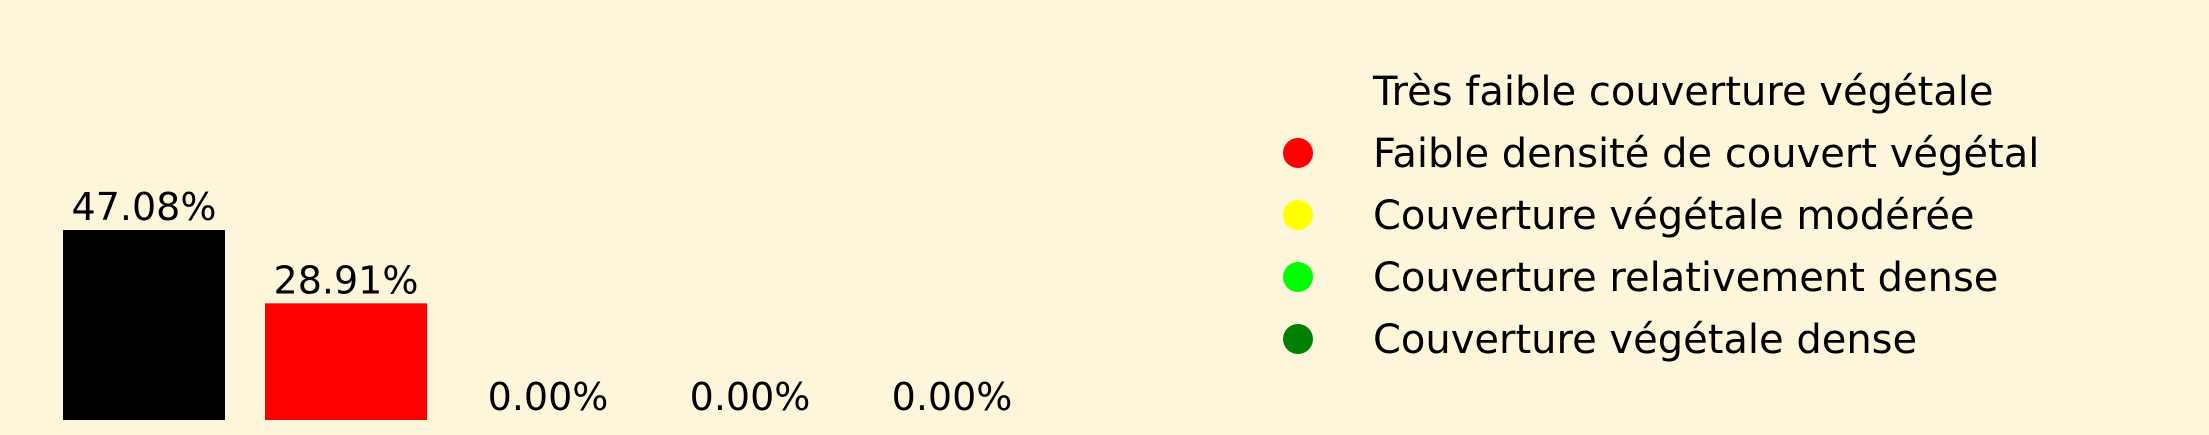 The width and height of the screenshot is (2209, 435). Describe the element at coordinates (548, 397) in the screenshot. I see `bar-value-label-3: 0.00%` at that location.